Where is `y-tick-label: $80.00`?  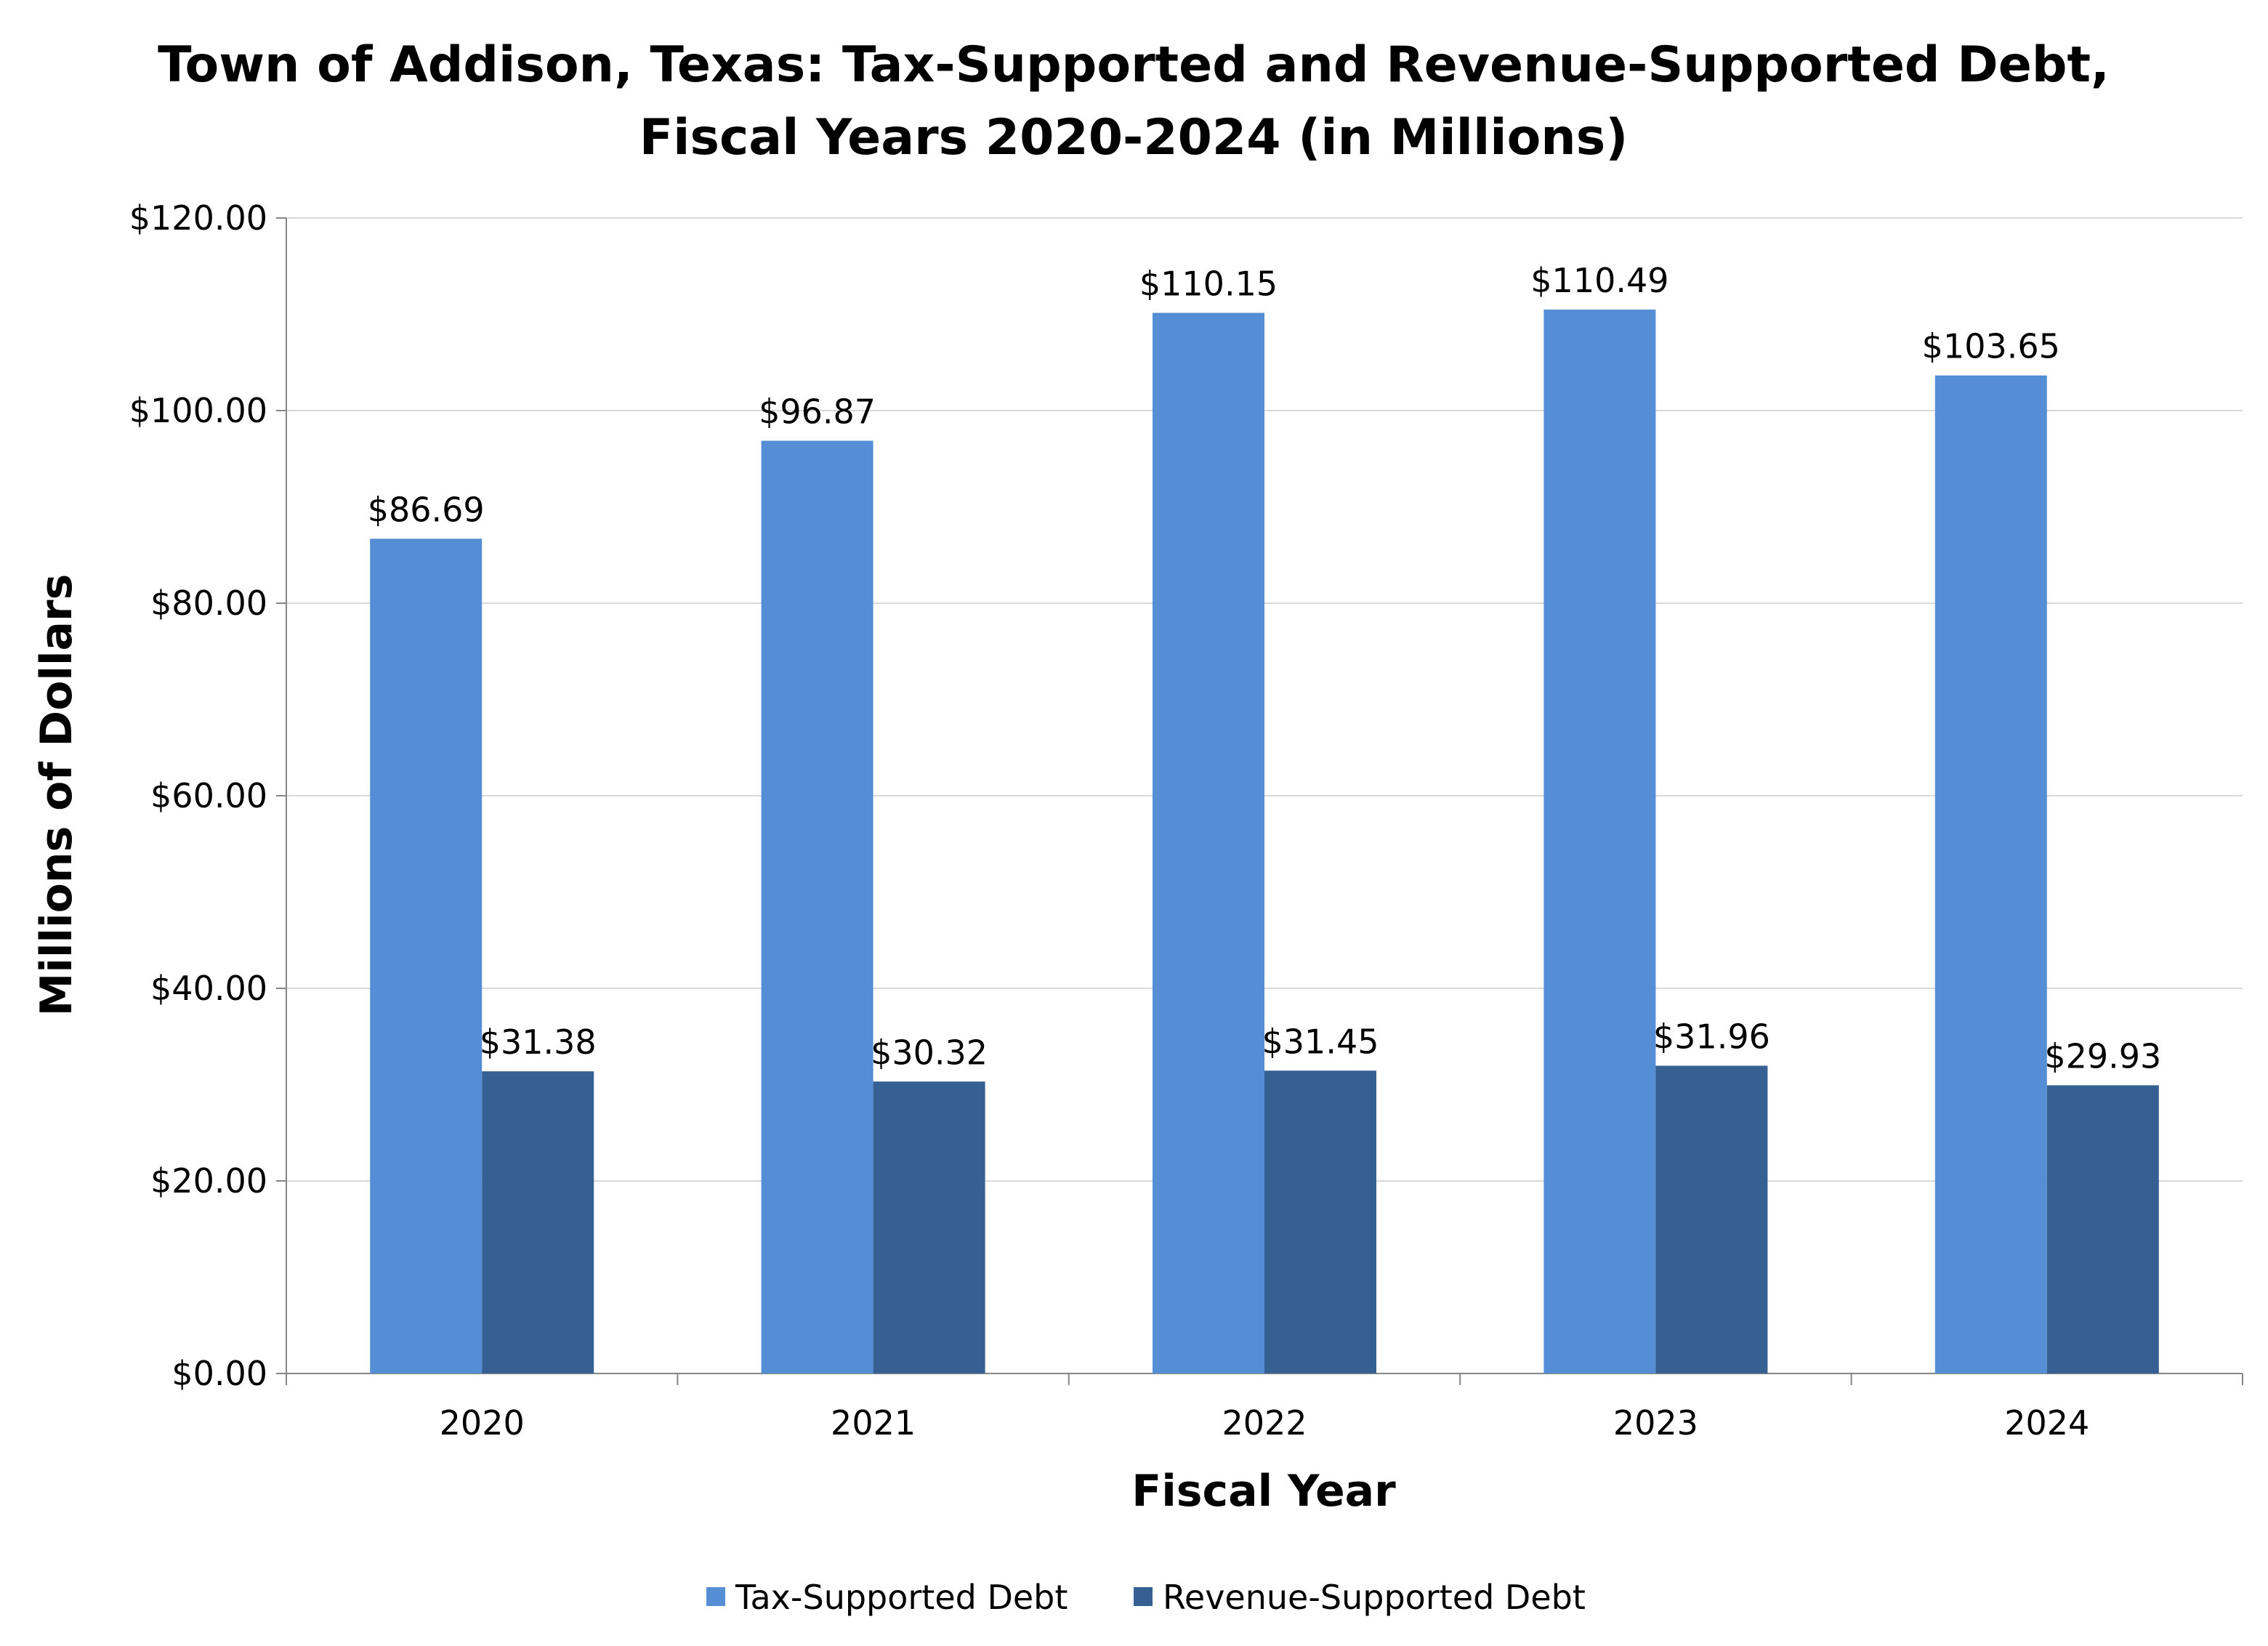 y-tick-label: $80.00 is located at coordinates (208, 603).